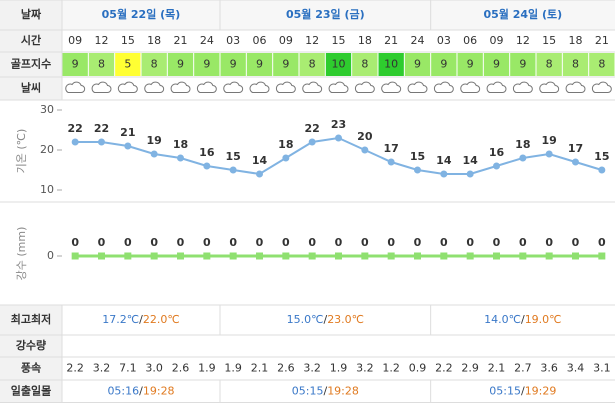 Image resolution: width=615 pixels, height=407 pixels. Describe the element at coordinates (207, 152) in the screenshot. I see `data-label: 16` at that location.